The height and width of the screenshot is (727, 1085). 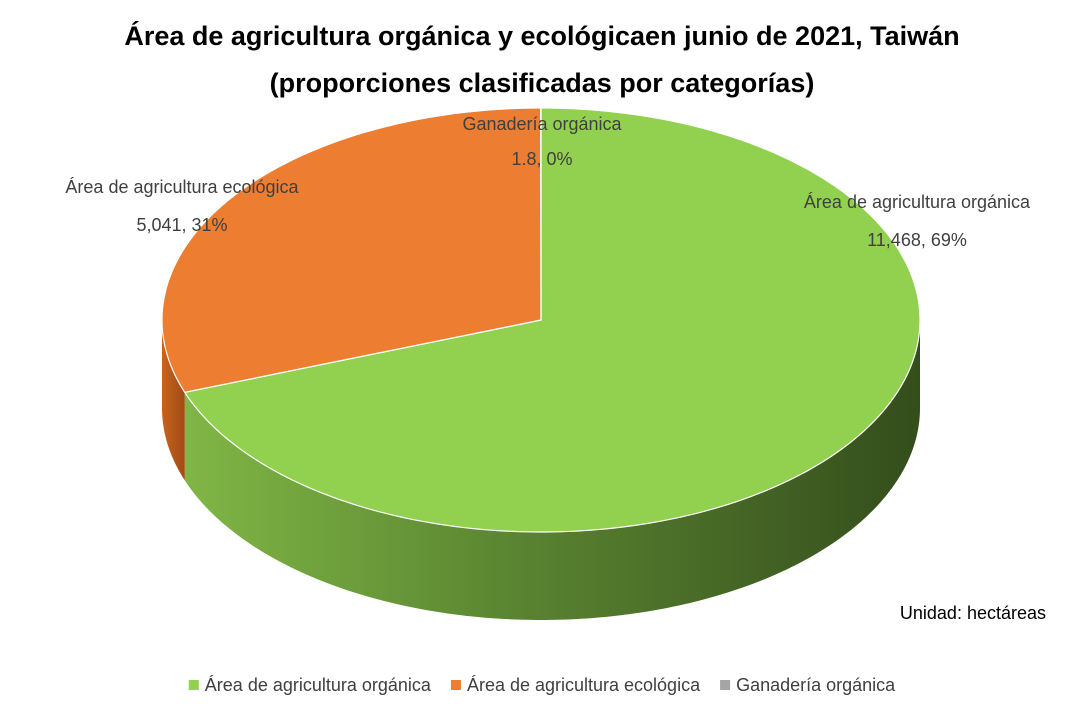 What do you see at coordinates (173, 400) in the screenshot?
I see `slice-side` at bounding box center [173, 400].